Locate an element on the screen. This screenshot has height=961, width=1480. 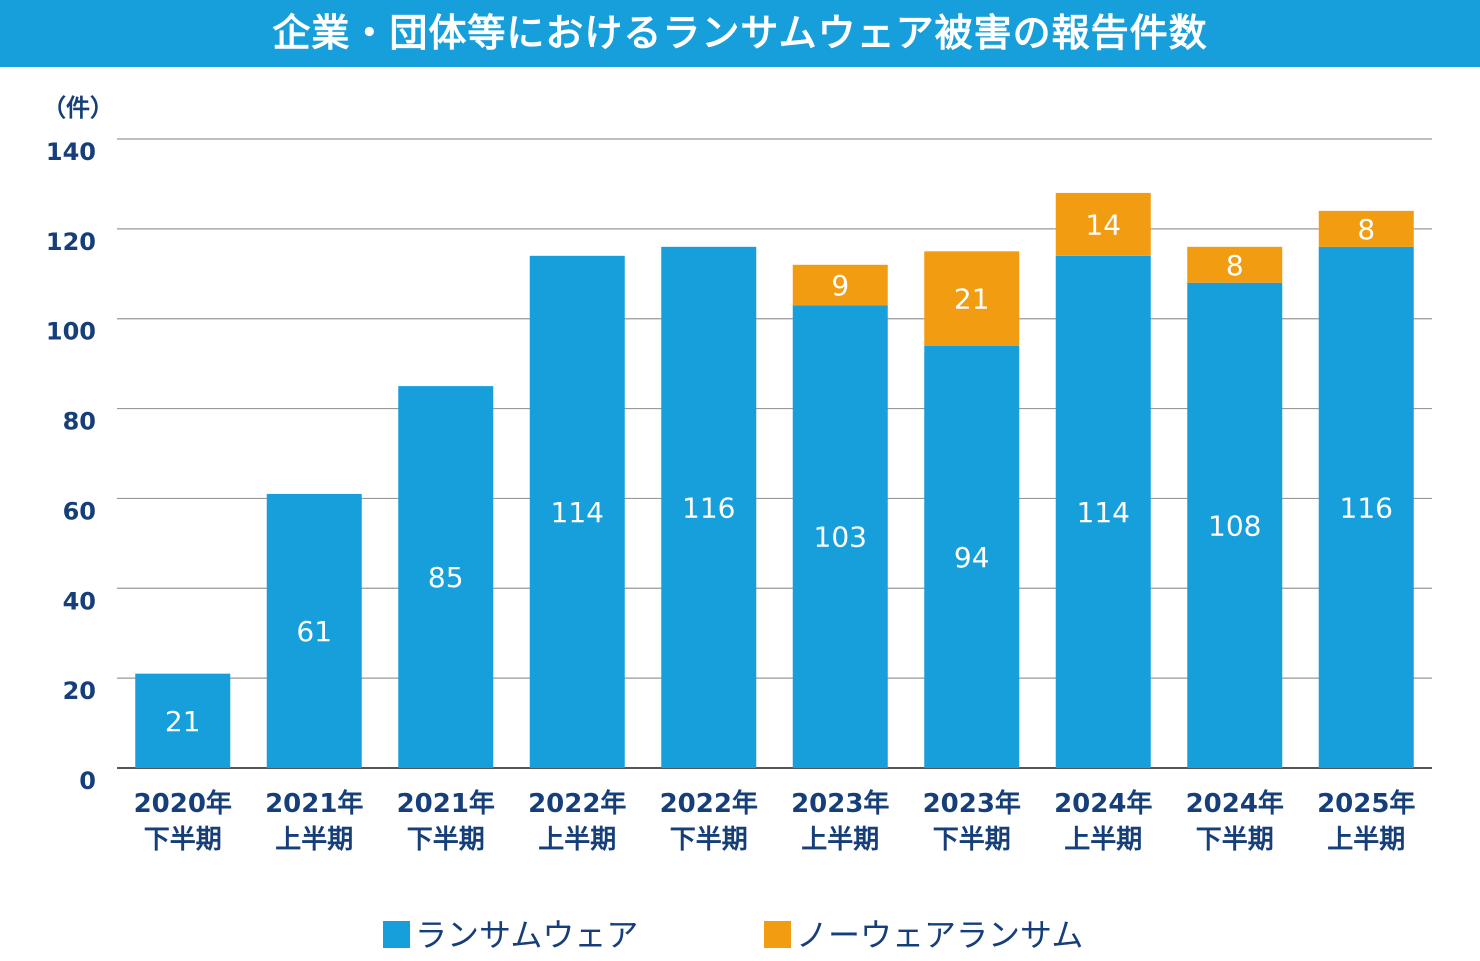
y-tick-label: 60 is located at coordinates (79, 511).